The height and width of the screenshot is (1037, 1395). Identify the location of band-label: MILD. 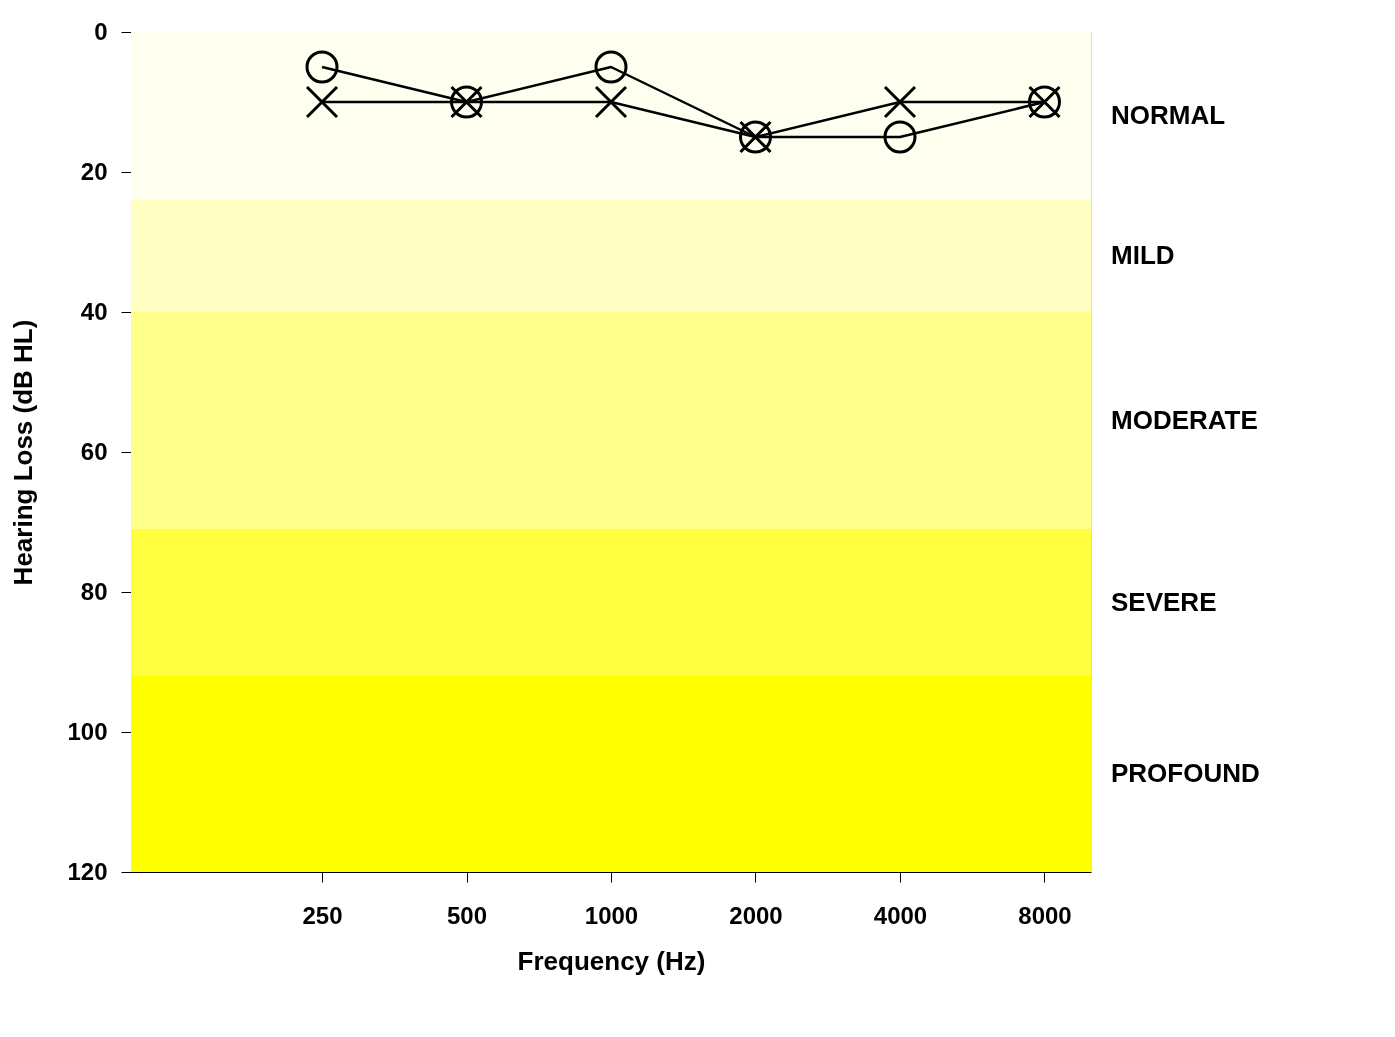
(1143, 255).